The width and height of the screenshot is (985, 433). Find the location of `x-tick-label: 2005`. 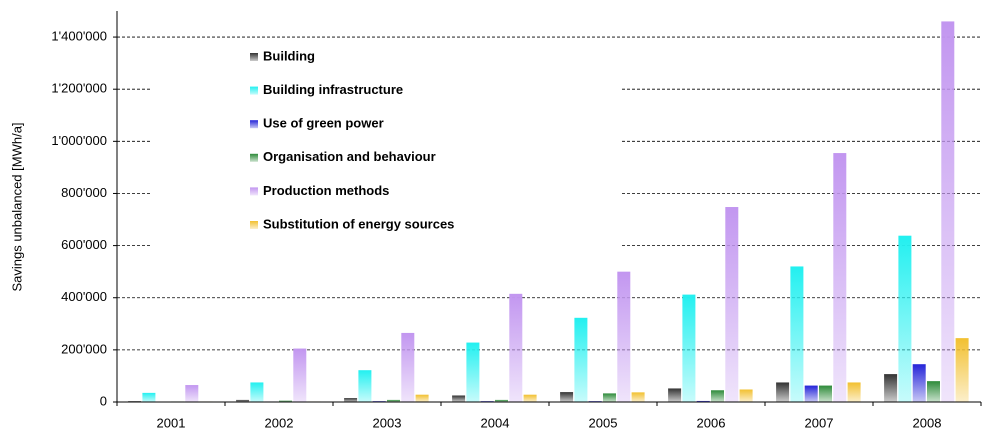

x-tick-label: 2005 is located at coordinates (603, 422).